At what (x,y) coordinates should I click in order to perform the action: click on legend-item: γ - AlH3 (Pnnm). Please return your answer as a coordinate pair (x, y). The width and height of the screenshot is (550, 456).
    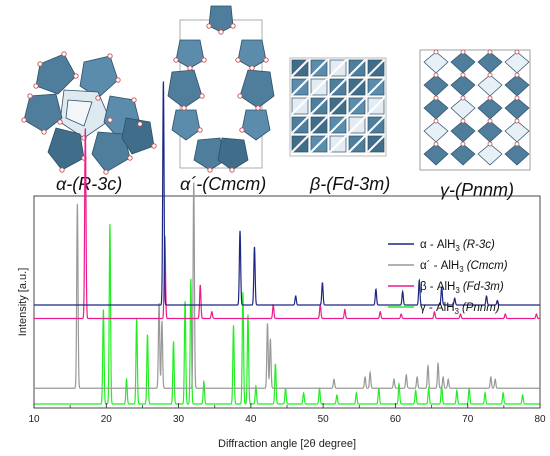
    Looking at the image, I should click on (444, 309).